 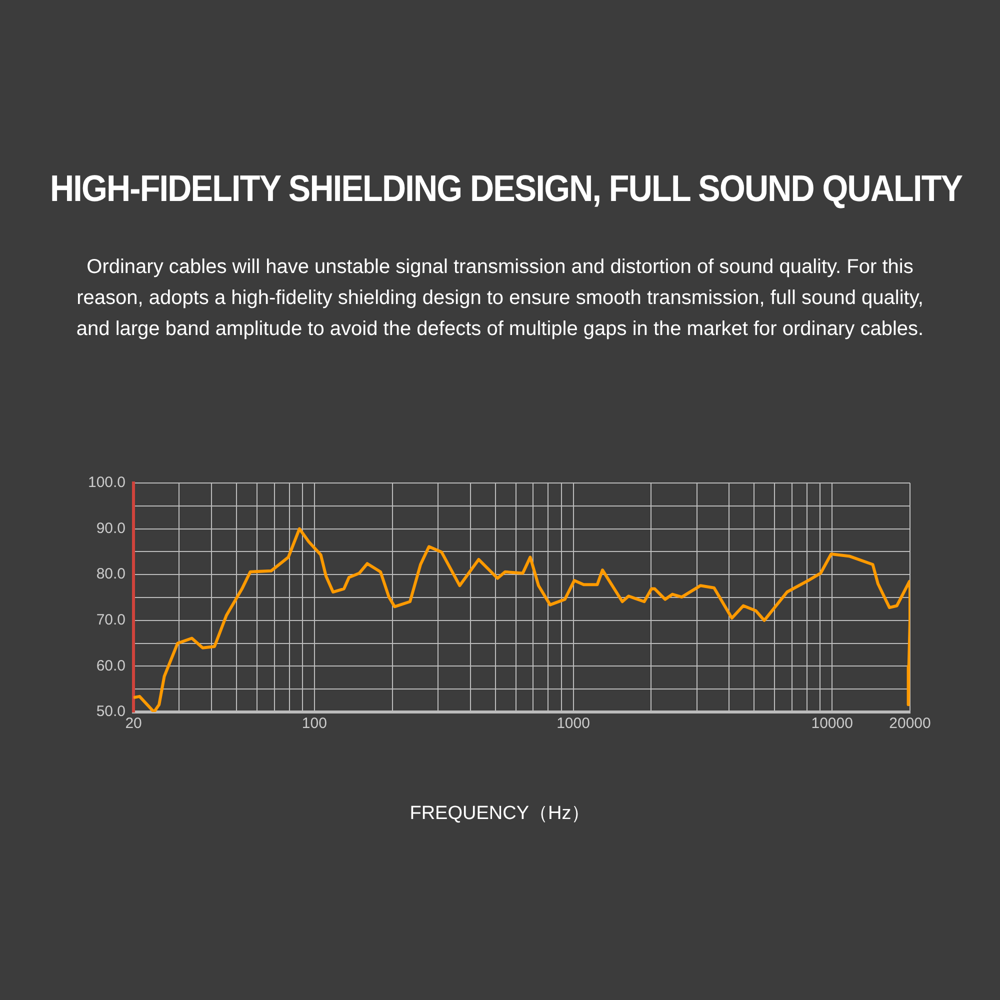 I want to click on x-tick-label: 20, so click(x=133, y=723).